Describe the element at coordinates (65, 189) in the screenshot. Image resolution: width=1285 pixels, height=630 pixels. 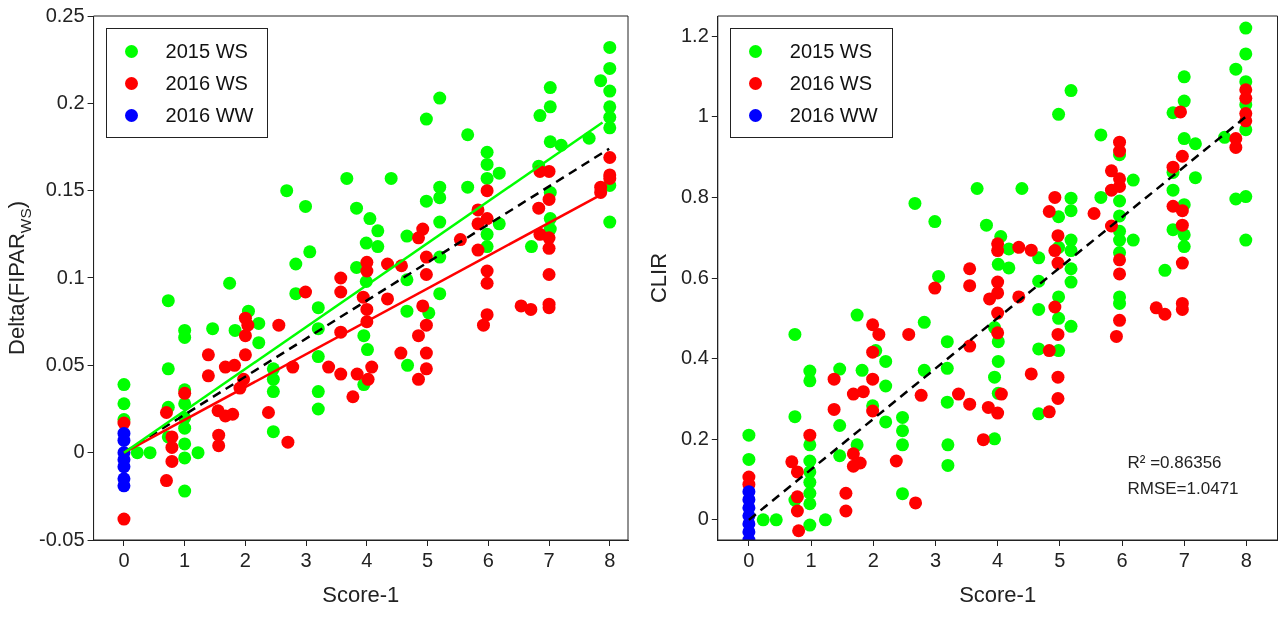
I see `y-tick-label: 0.15` at that location.